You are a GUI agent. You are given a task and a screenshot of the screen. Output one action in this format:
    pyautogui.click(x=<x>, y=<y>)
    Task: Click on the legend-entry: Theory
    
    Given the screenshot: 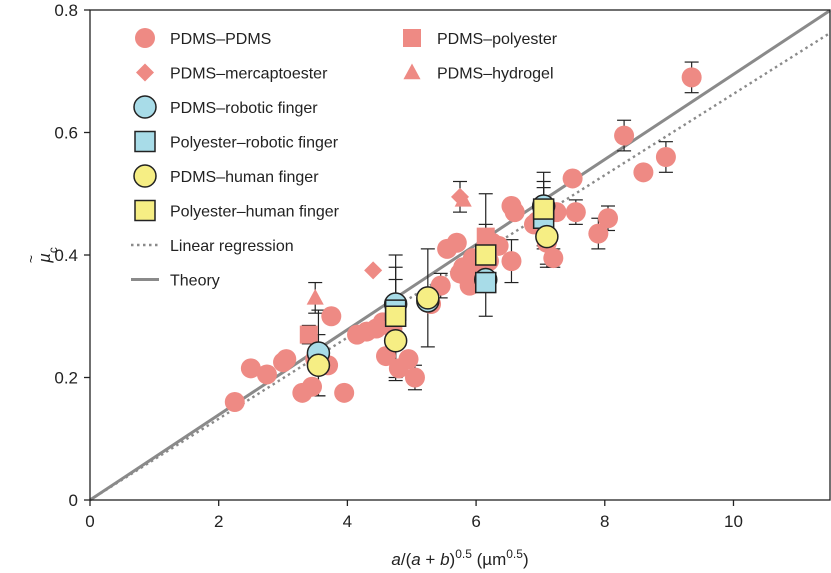 What is the action you would take?
    pyautogui.click(x=175, y=281)
    